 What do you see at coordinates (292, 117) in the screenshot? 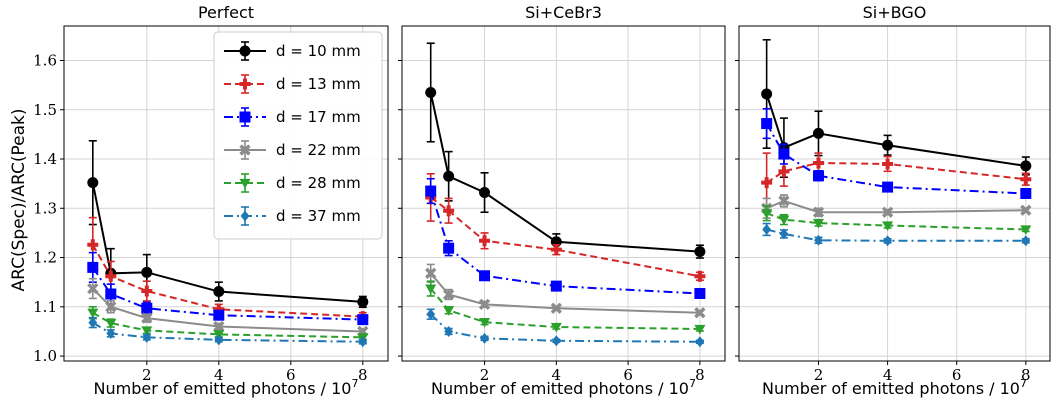
I see `legend-entry: d = 17 mm` at bounding box center [292, 117].